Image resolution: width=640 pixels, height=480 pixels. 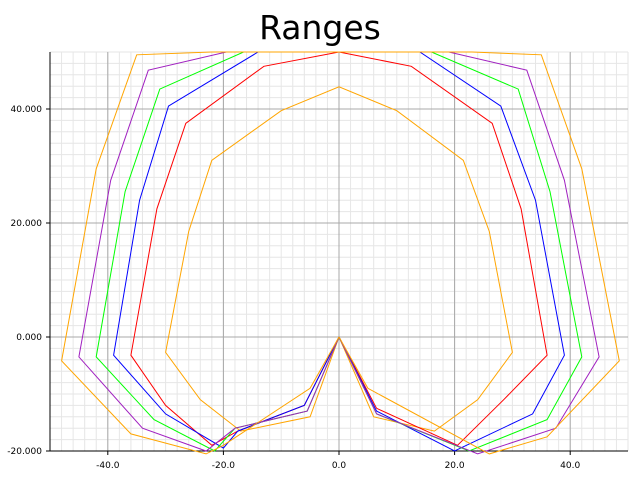 What do you see at coordinates (27, 110) in the screenshot?
I see `y-tick-label: 40.000` at bounding box center [27, 110].